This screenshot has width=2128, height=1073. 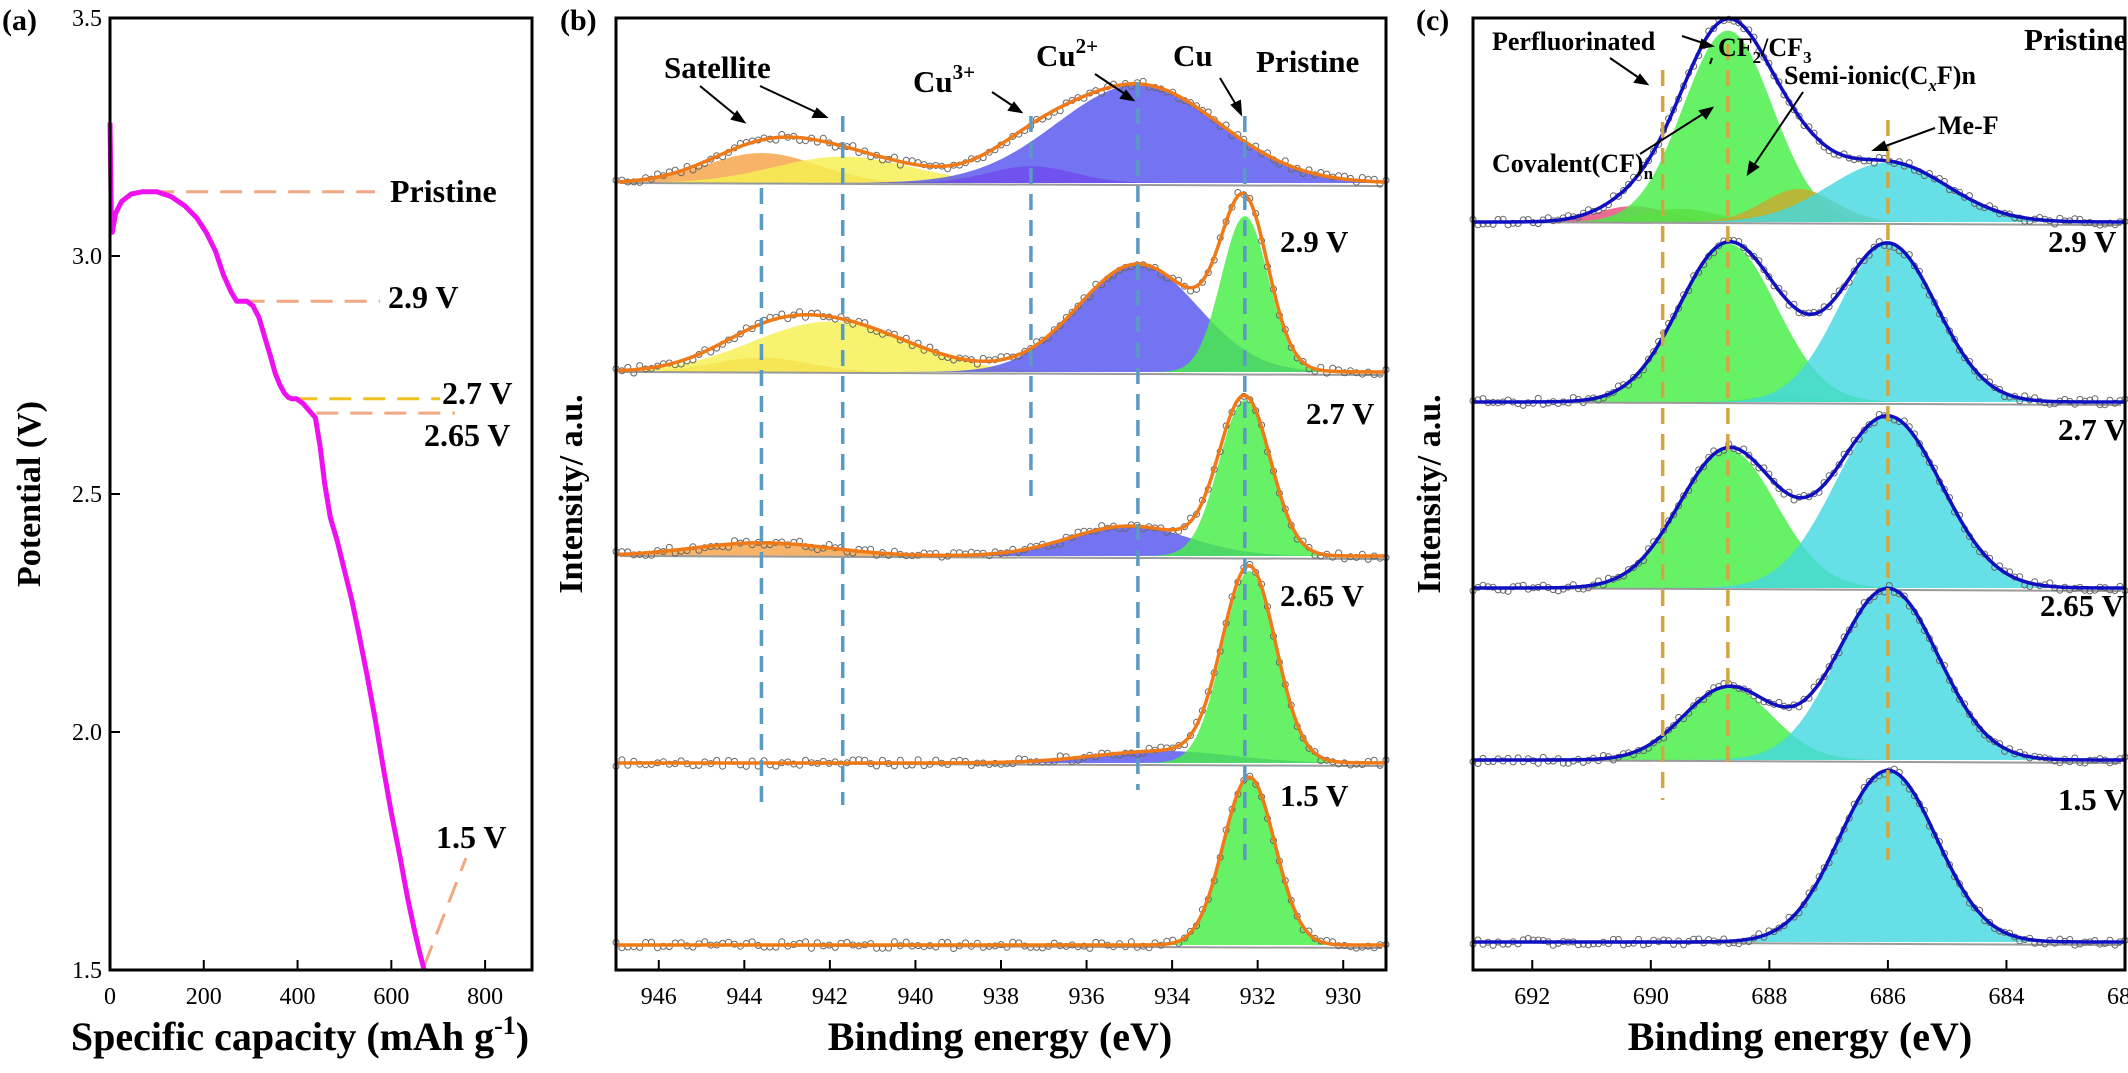 What do you see at coordinates (87, 971) in the screenshot?
I see `a-ytick-label: 1.5` at bounding box center [87, 971].